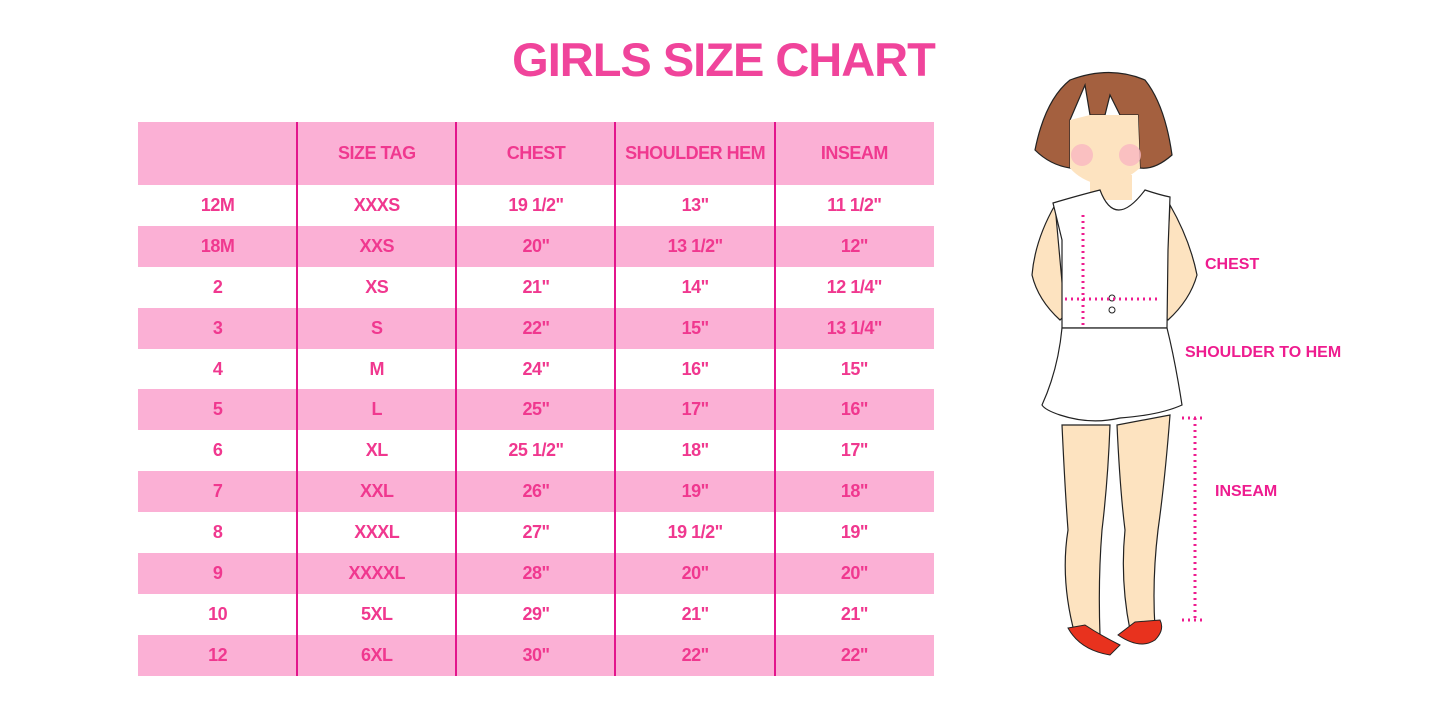 The image size is (1445, 723). I want to click on table-row: 4 M 24" 16" 15", so click(536, 369).